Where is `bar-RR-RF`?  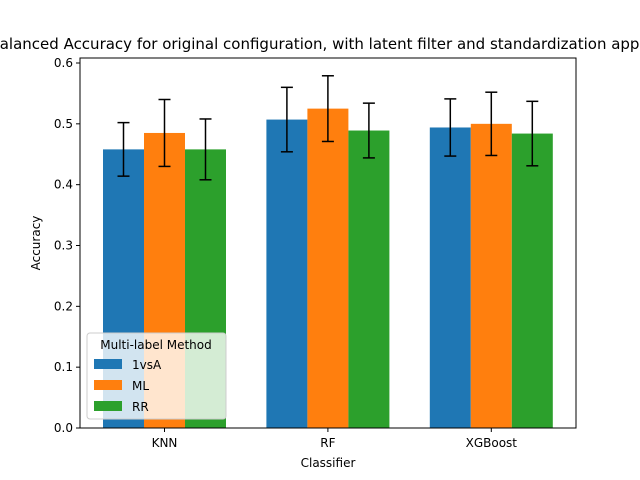
bar-RR-RF is located at coordinates (369, 279).